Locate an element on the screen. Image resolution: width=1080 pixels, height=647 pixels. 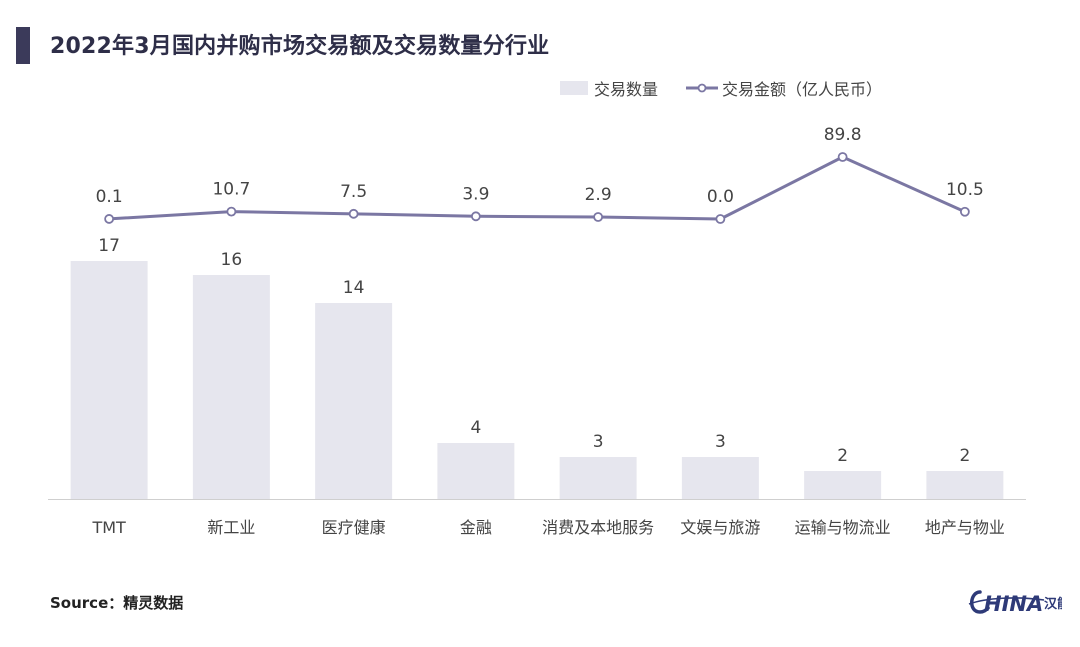
bar-label-3: 4 is located at coordinates (475, 428).